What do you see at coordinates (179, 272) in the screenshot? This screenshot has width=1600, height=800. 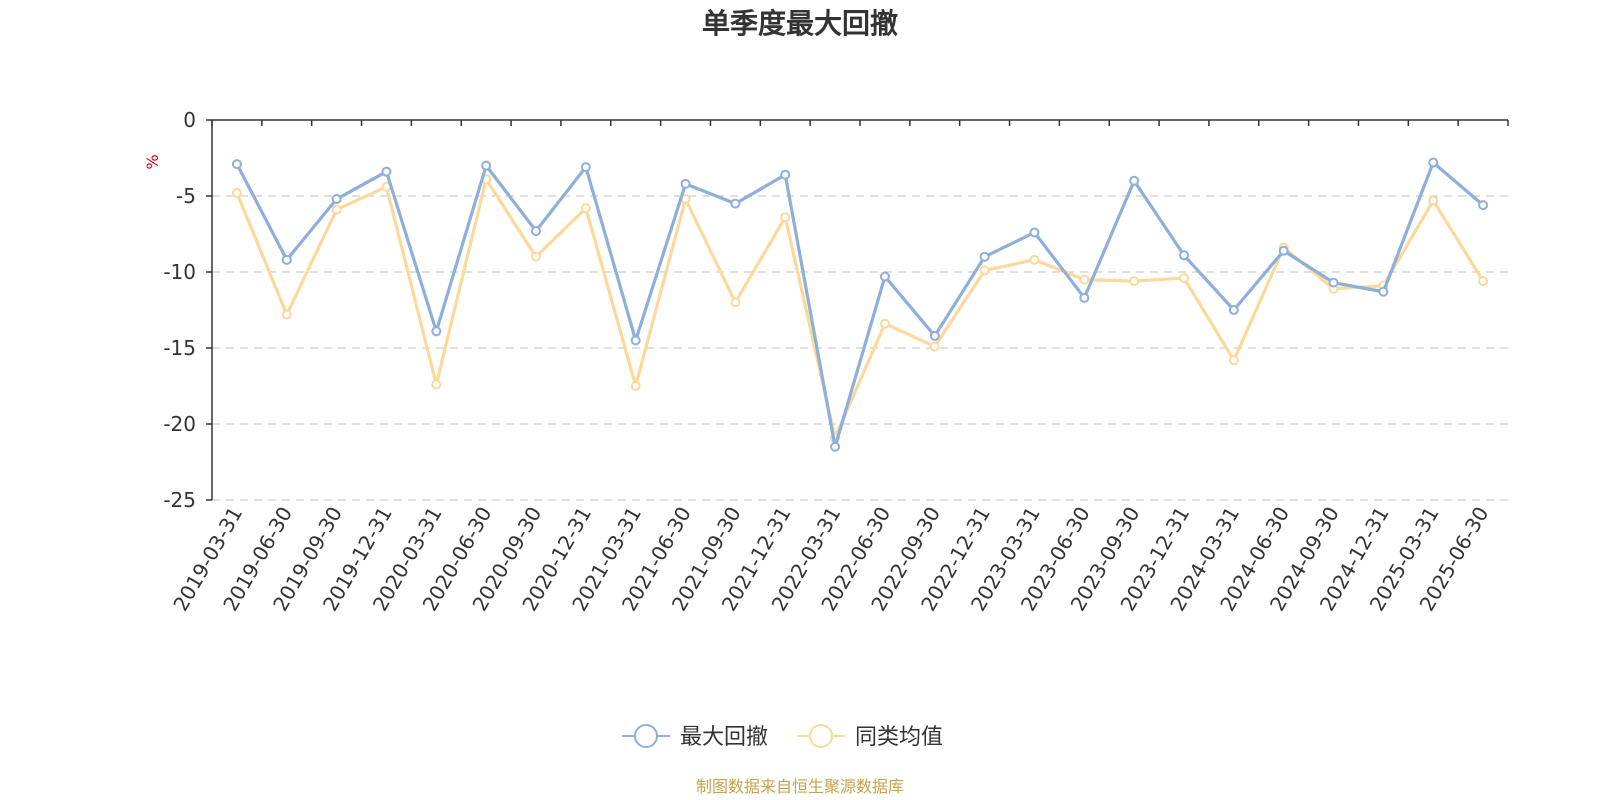 I see `y-tick-label: -10` at bounding box center [179, 272].